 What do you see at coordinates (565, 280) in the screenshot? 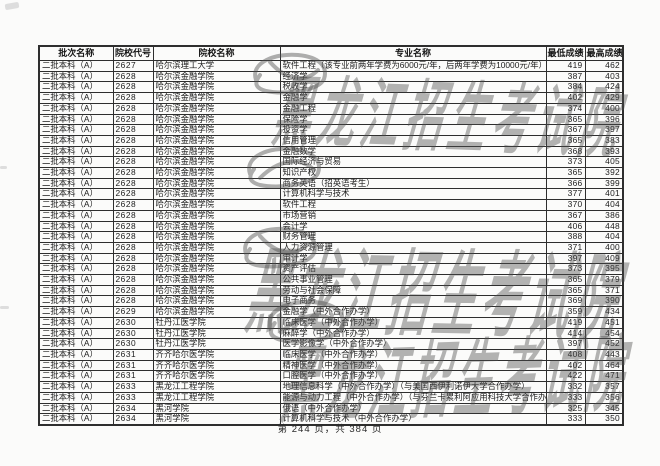
I see `cell-min-score: 365` at bounding box center [565, 280].